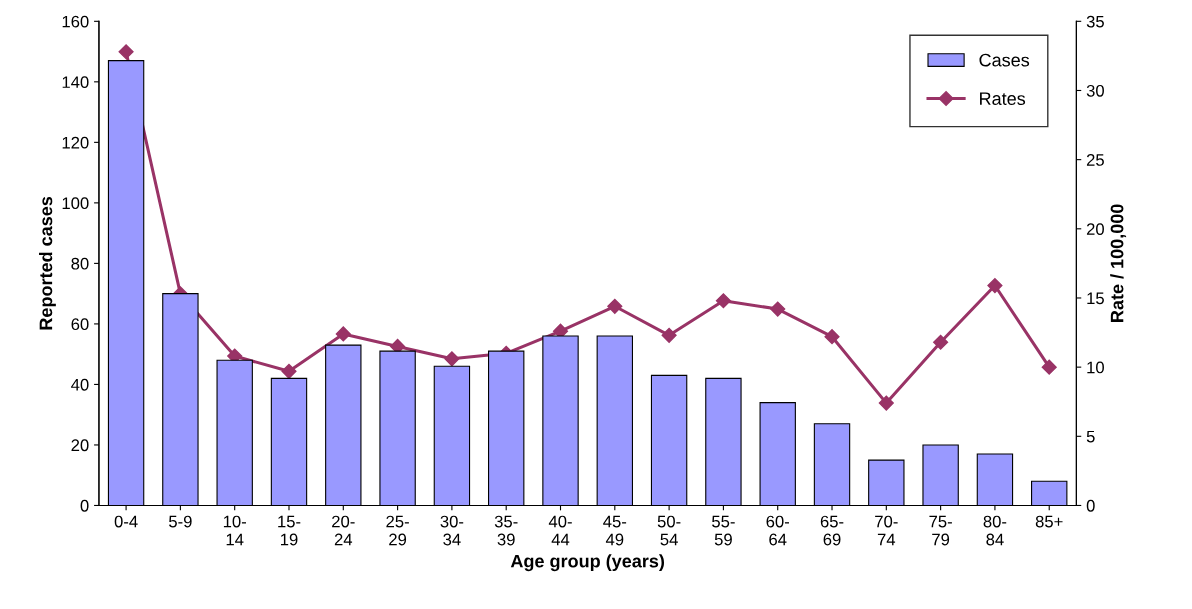  I want to click on y2-tick-label: 30, so click(1095, 90).